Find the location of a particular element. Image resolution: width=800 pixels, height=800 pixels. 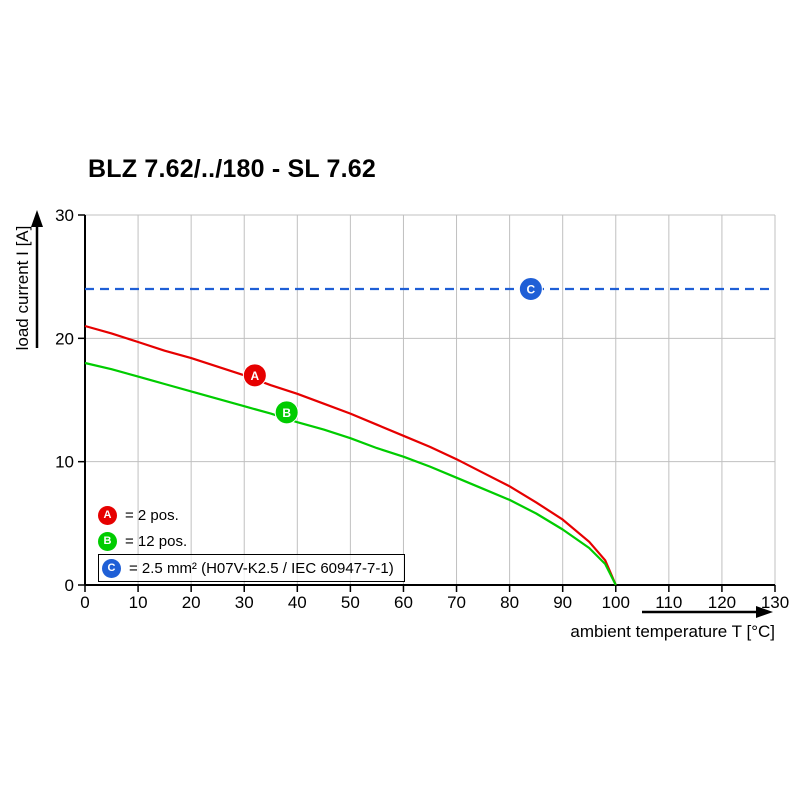

curve-marker-B-icon is located at coordinates (286, 412).